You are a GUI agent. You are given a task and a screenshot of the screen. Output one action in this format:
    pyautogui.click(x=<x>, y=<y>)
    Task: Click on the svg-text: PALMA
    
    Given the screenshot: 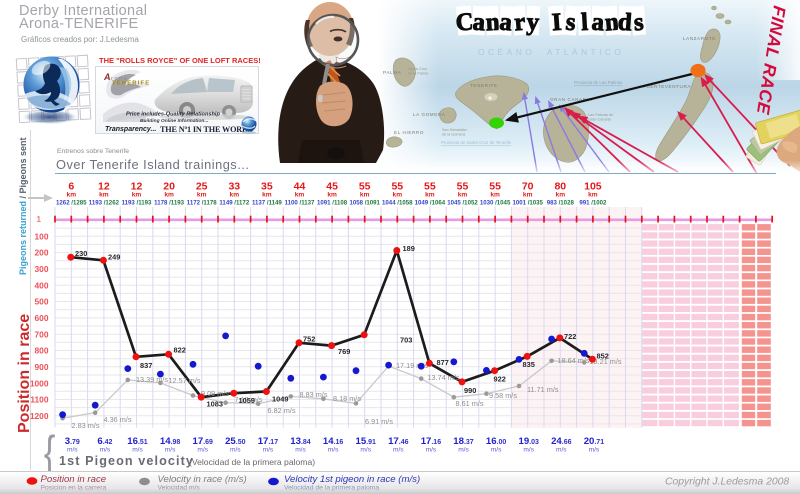 What is the action you would take?
    pyautogui.click(x=392, y=72)
    